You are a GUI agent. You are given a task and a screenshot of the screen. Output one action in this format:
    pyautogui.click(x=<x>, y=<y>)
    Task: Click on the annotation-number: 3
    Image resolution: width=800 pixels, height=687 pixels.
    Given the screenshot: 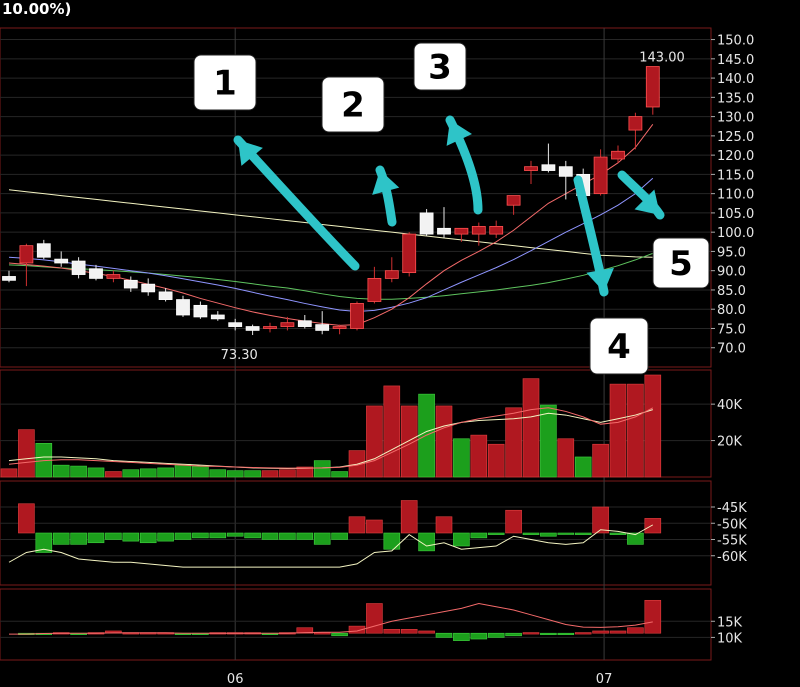 What is the action you would take?
    pyautogui.click(x=440, y=68)
    